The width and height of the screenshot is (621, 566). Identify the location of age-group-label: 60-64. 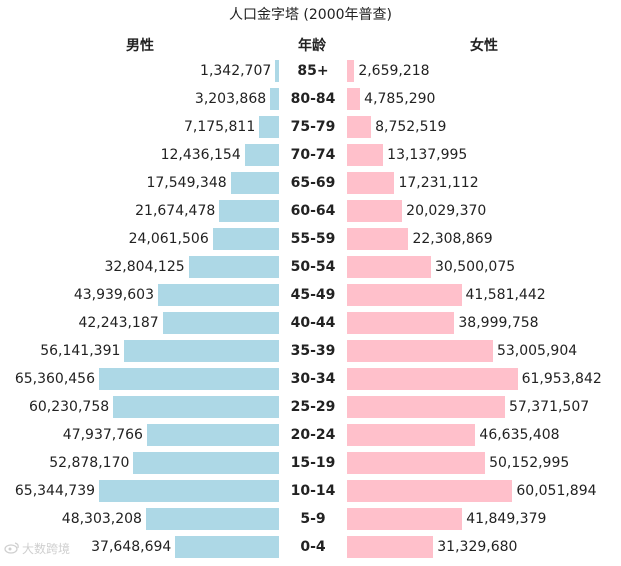
(313, 211).